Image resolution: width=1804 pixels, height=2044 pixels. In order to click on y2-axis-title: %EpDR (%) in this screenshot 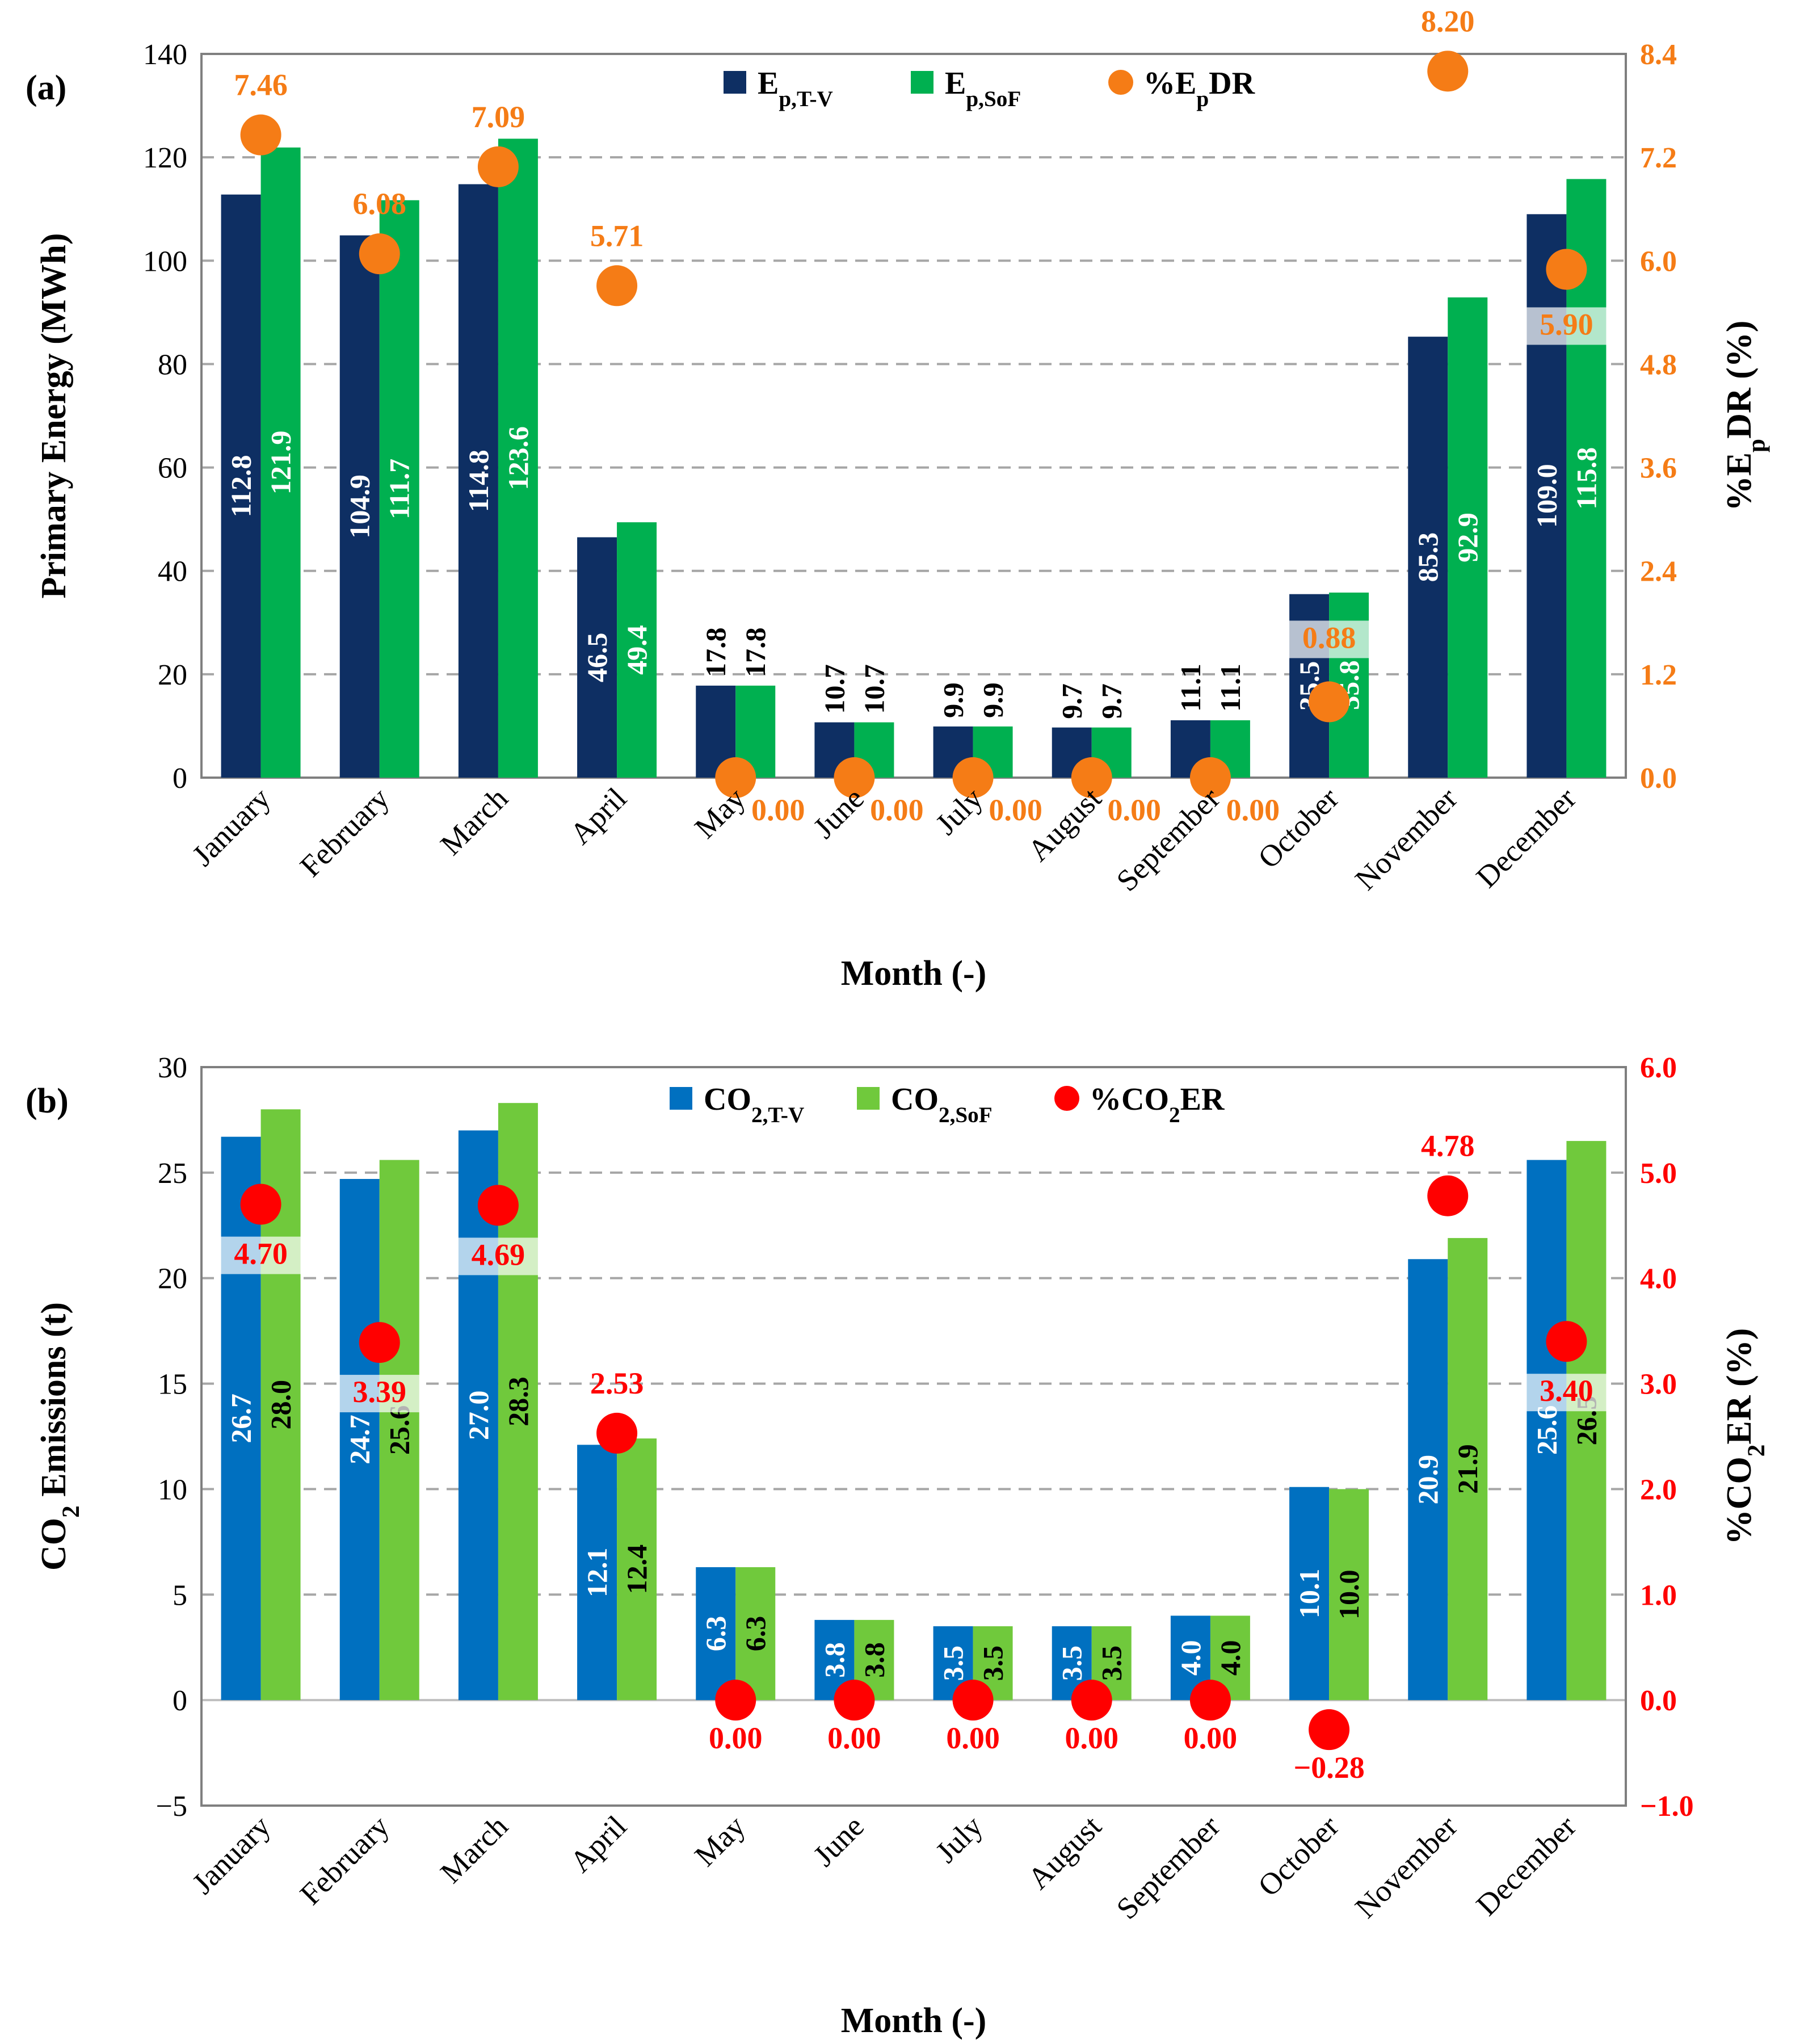, I will do `click(1745, 416)`.